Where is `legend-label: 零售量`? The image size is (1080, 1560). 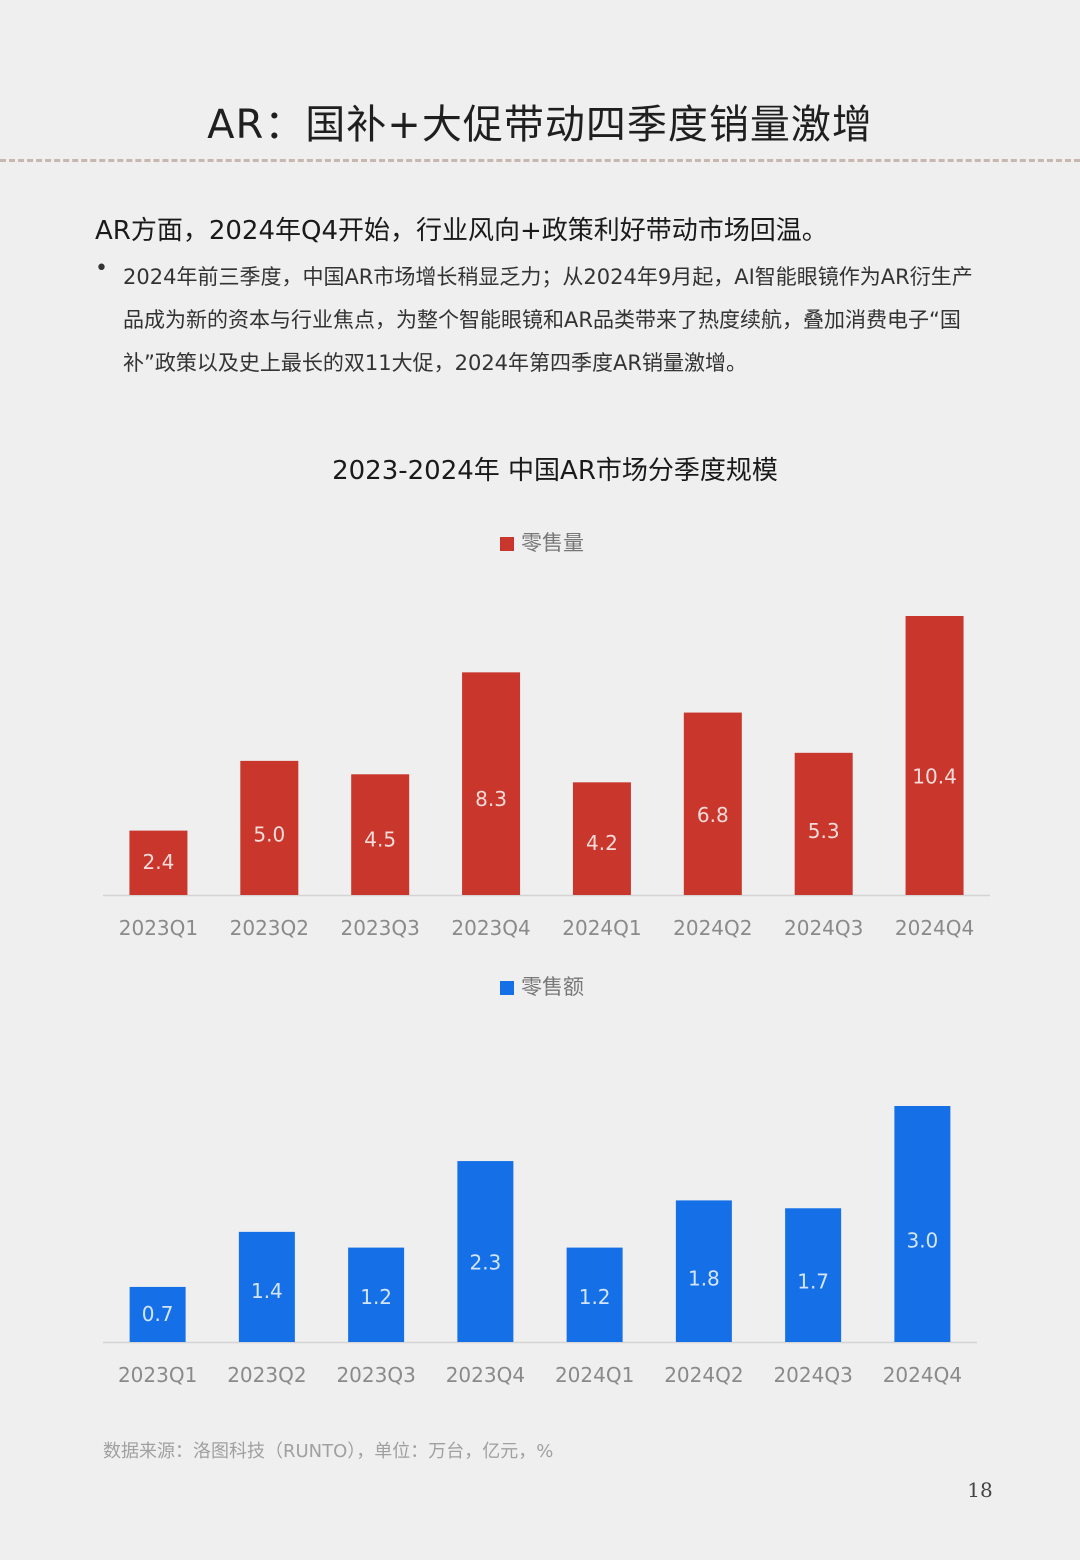 legend-label: 零售量 is located at coordinates (552, 543).